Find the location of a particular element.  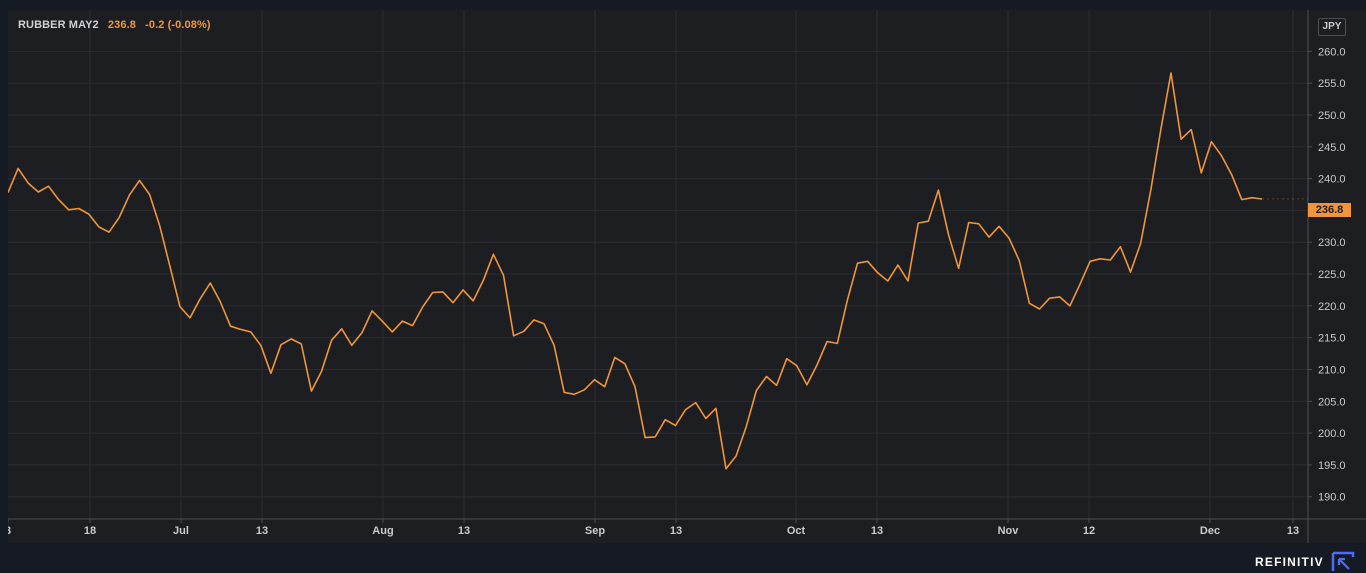

brand-logo-text: REFINITIV is located at coordinates (1289, 562).